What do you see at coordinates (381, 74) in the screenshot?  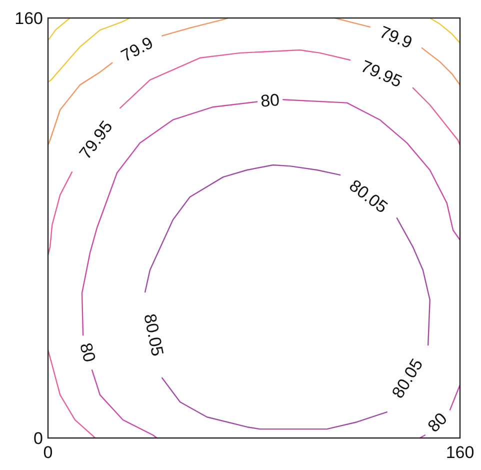 I see `annotation: 79.95` at bounding box center [381, 74].